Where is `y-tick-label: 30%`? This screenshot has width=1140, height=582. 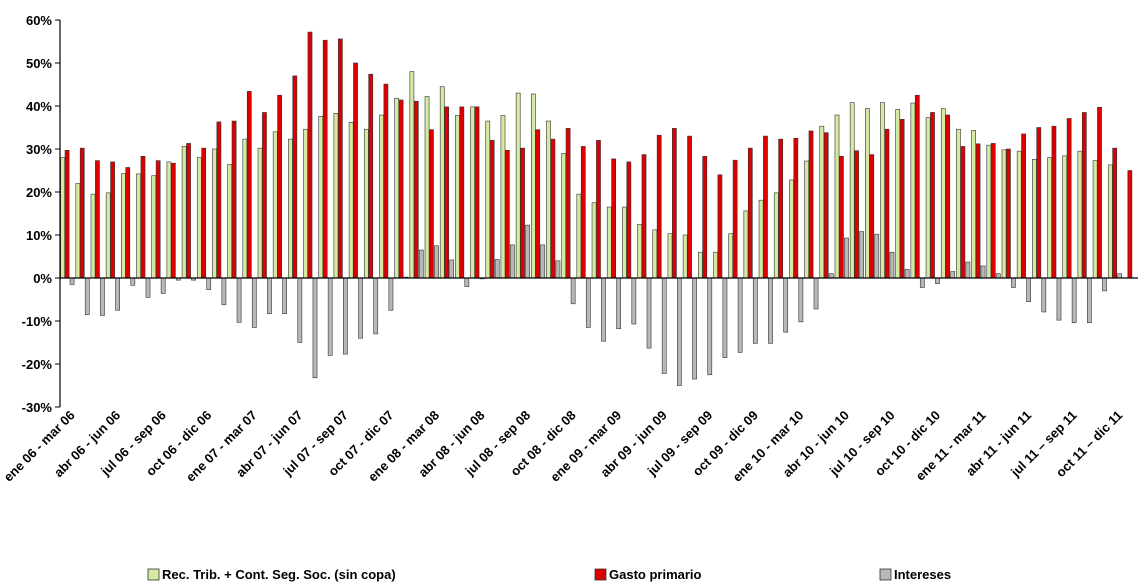
y-tick-label: 30% is located at coordinates (39, 149).